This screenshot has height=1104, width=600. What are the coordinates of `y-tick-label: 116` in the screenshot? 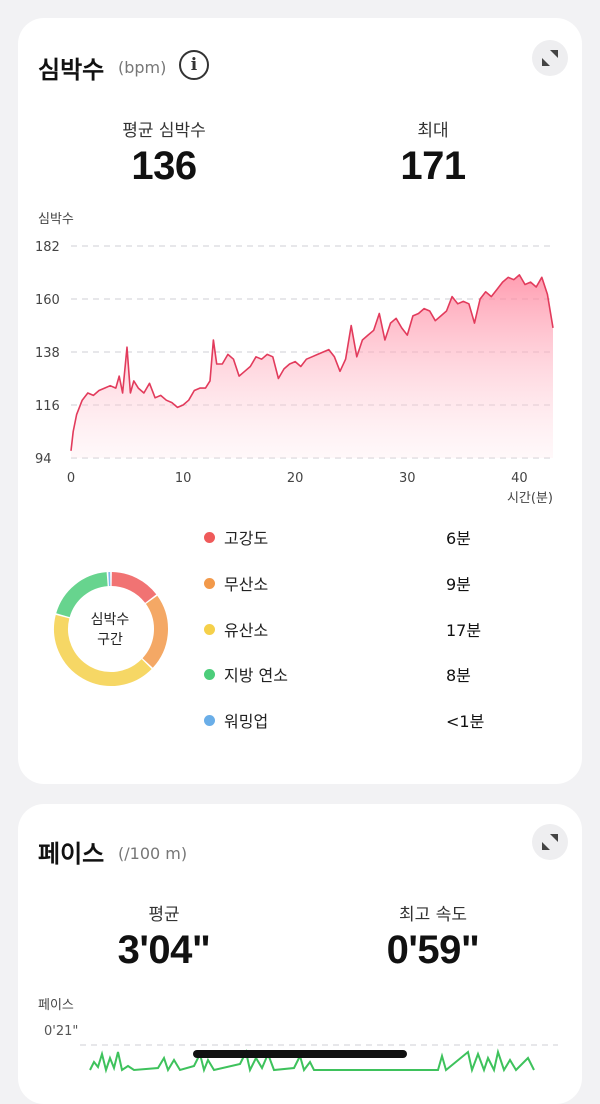 It's located at (47, 406).